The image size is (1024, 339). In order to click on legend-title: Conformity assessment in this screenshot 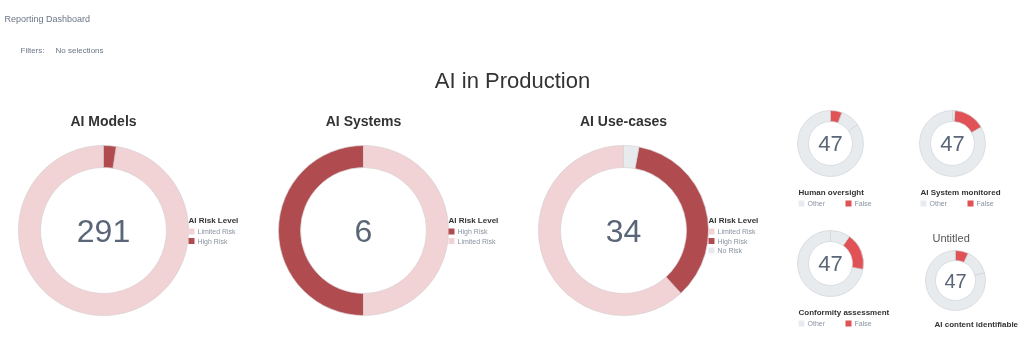, I will do `click(844, 312)`.